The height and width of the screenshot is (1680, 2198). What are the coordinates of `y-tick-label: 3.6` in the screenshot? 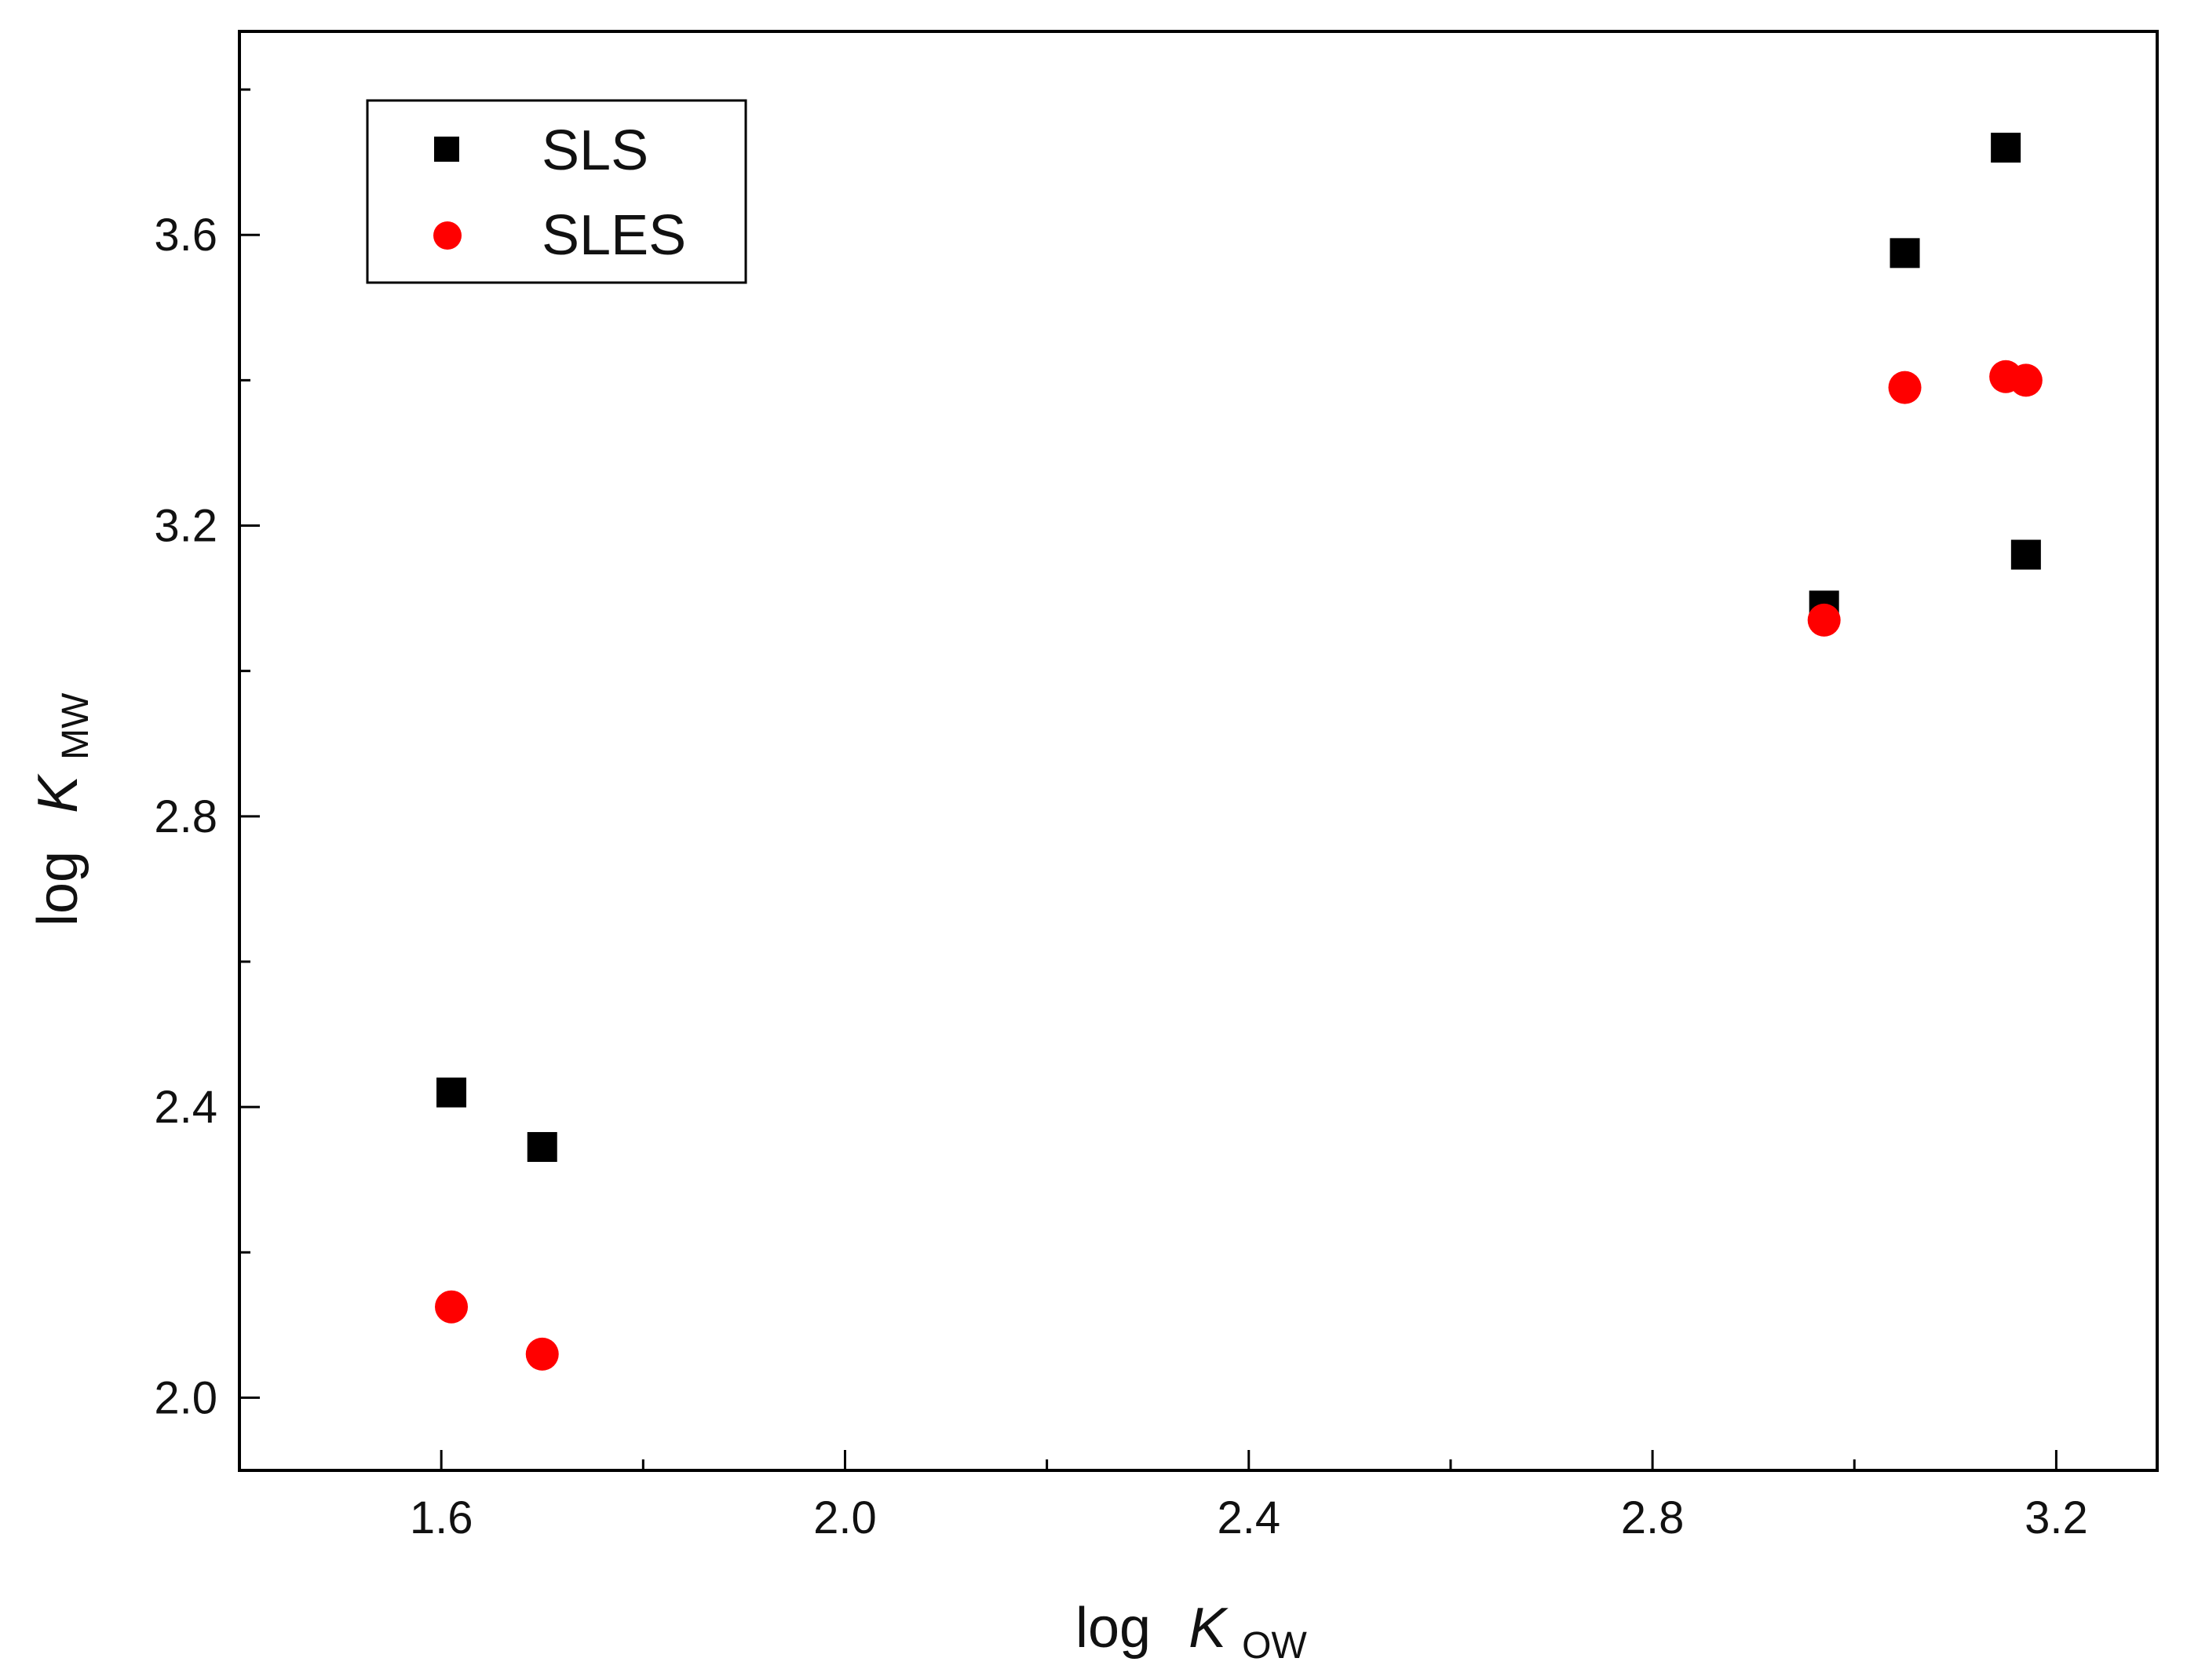 It's located at (185, 235).